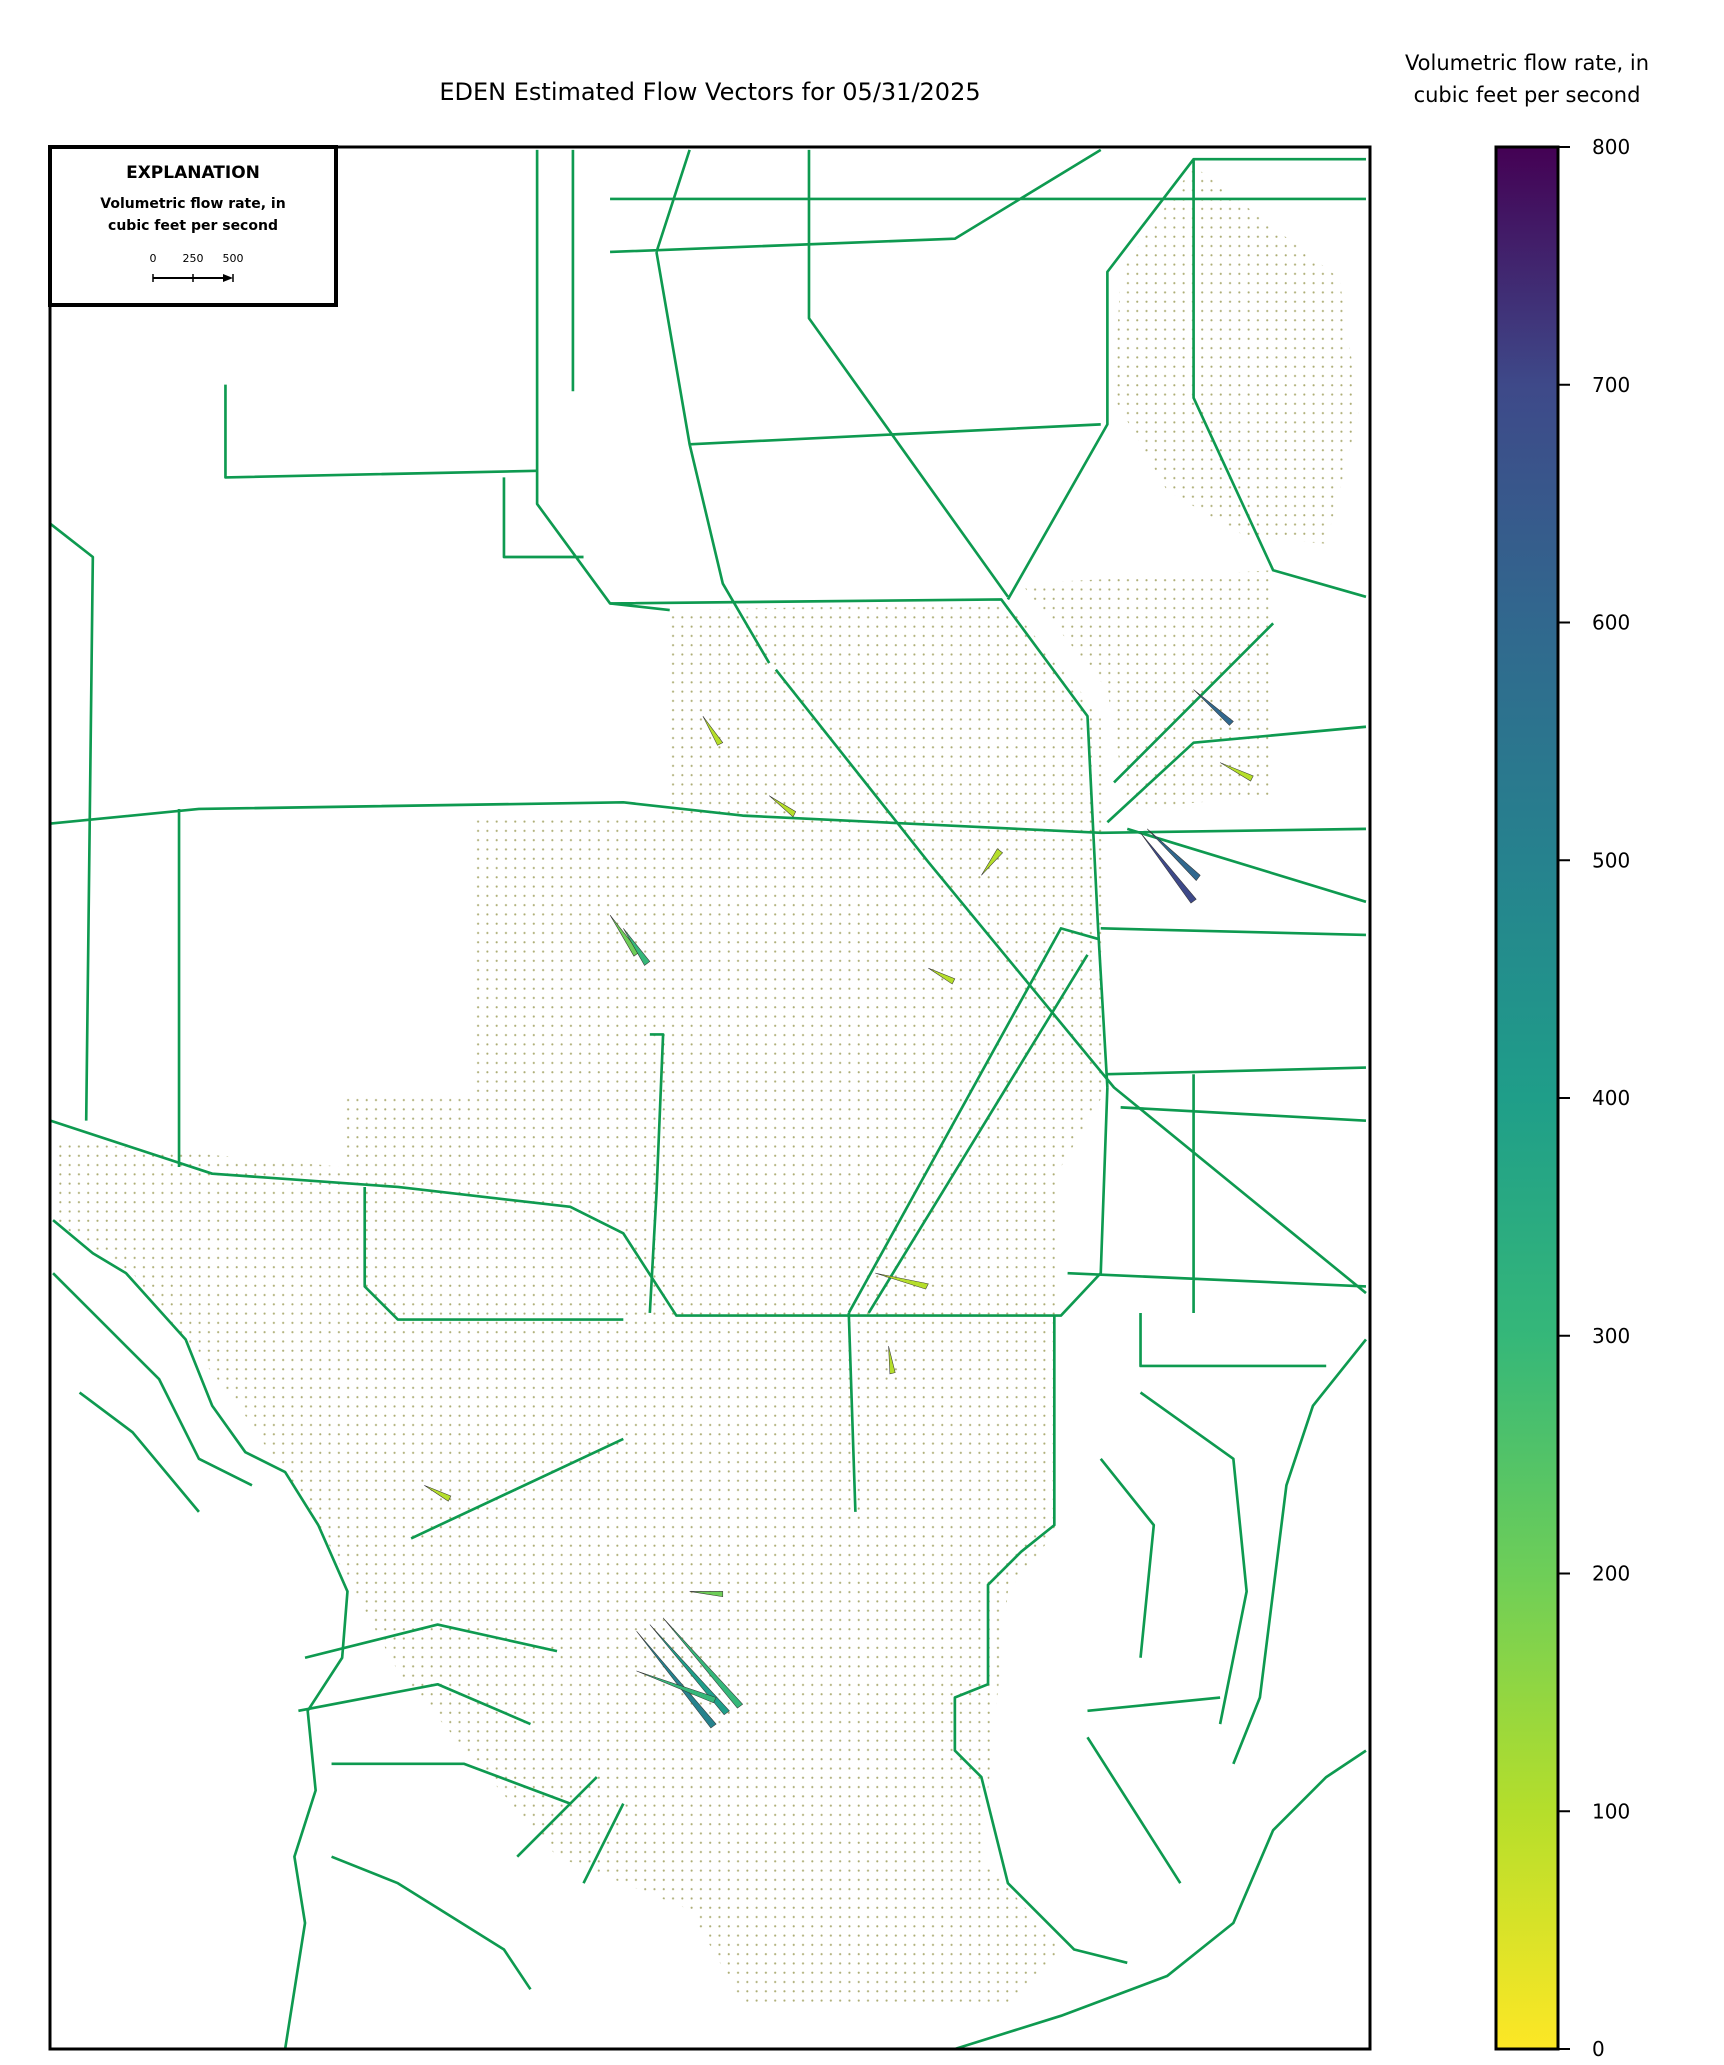 The width and height of the screenshot is (1724, 2065). What do you see at coordinates (233, 258) in the screenshot?
I see `scale-tick-label: 500` at bounding box center [233, 258].